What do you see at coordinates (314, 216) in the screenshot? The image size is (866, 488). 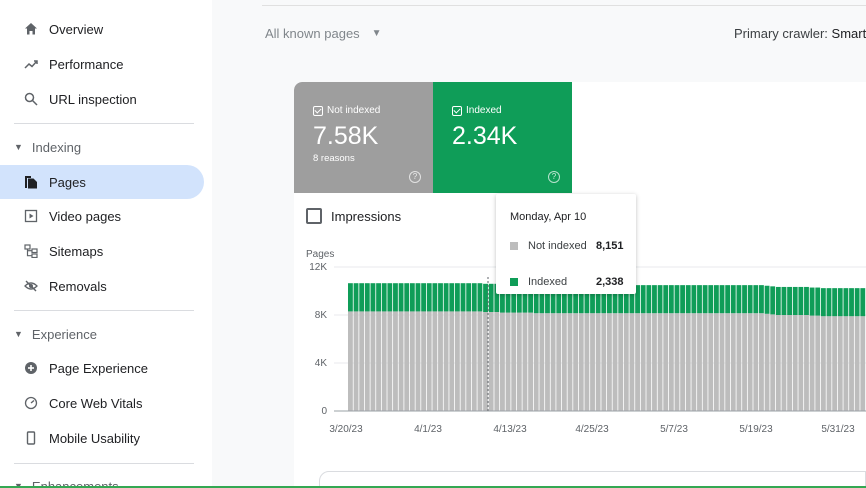 I see `checkbox-unchecked-icon` at bounding box center [314, 216].